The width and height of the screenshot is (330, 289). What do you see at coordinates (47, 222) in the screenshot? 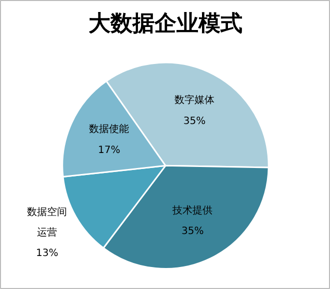
I see `slice-label: 数据空间运营` at bounding box center [47, 222].